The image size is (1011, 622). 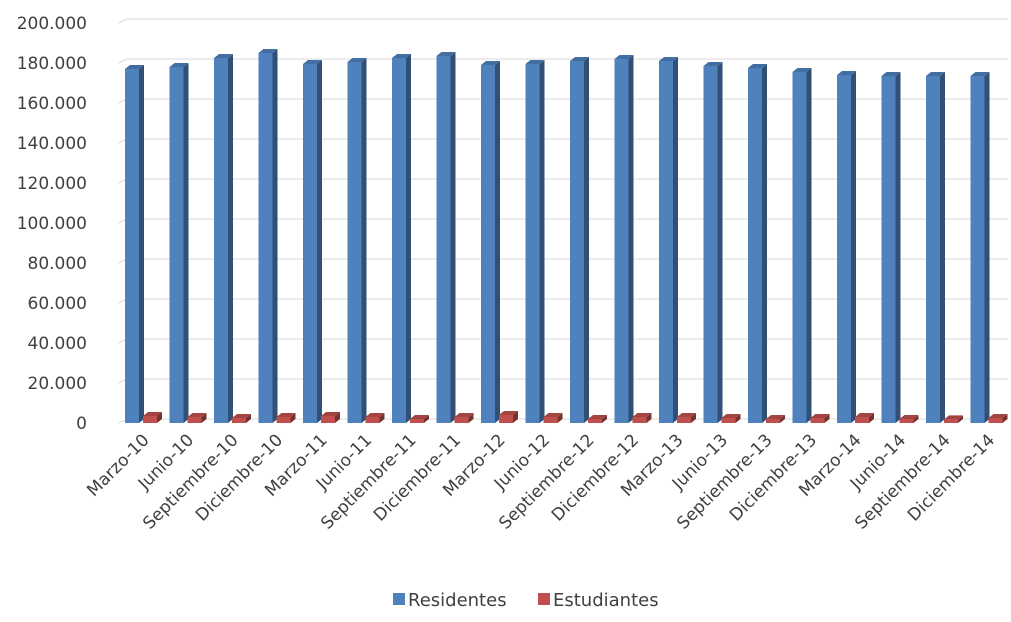 I want to click on y-tick-label: 100.000, so click(x=52, y=224).